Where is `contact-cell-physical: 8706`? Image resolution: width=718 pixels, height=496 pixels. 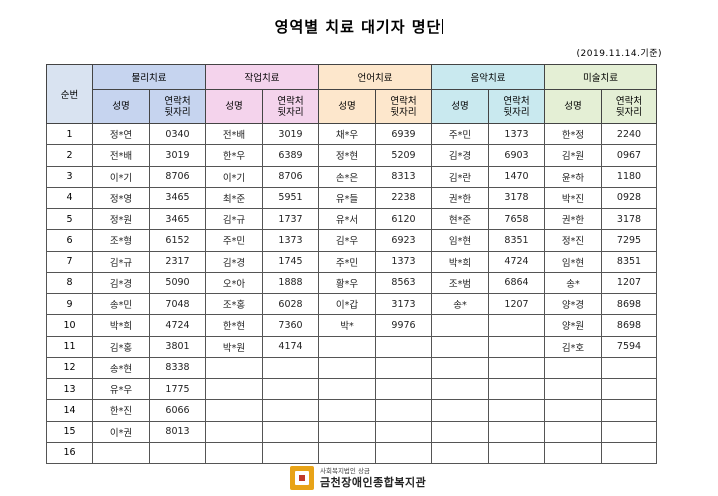 contact-cell-physical: 8706 is located at coordinates (177, 176).